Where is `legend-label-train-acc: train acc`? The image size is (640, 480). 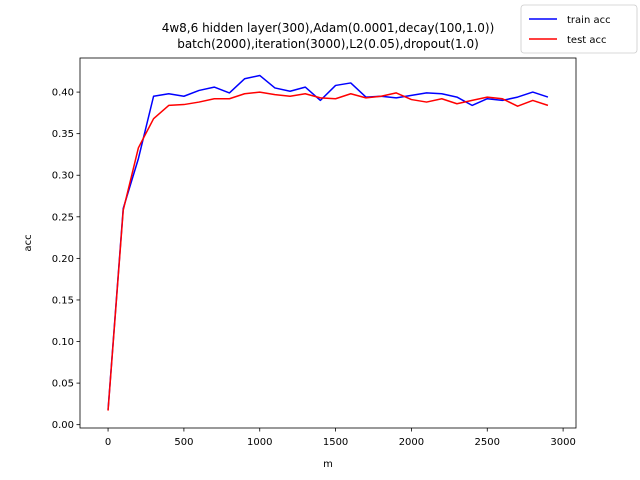 legend-label-train-acc: train acc is located at coordinates (589, 20).